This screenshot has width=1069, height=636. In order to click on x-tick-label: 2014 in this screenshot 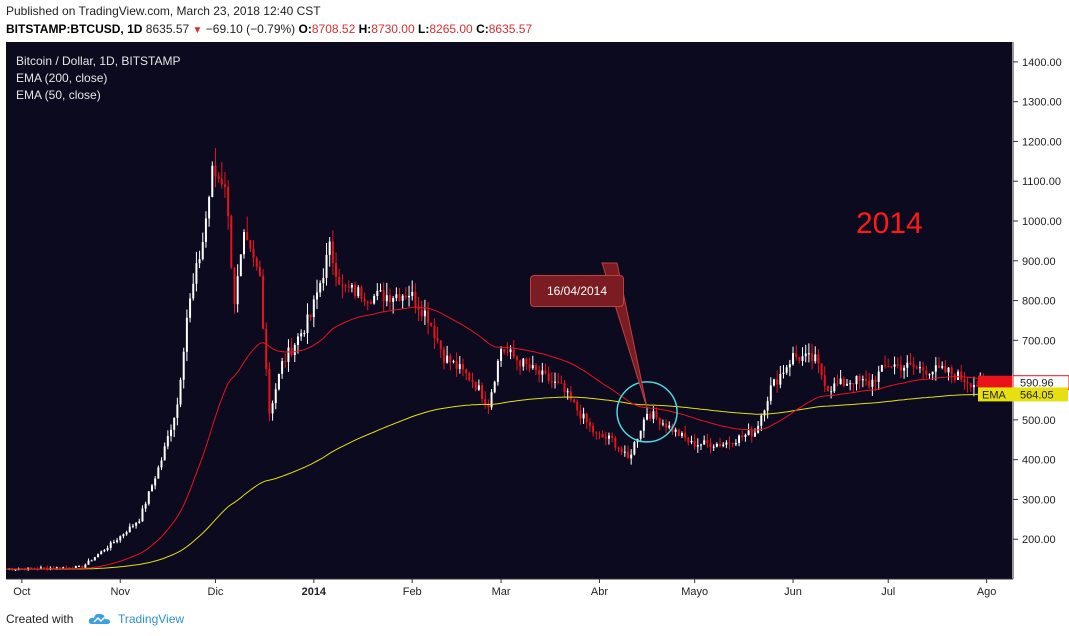, I will do `click(314, 592)`.